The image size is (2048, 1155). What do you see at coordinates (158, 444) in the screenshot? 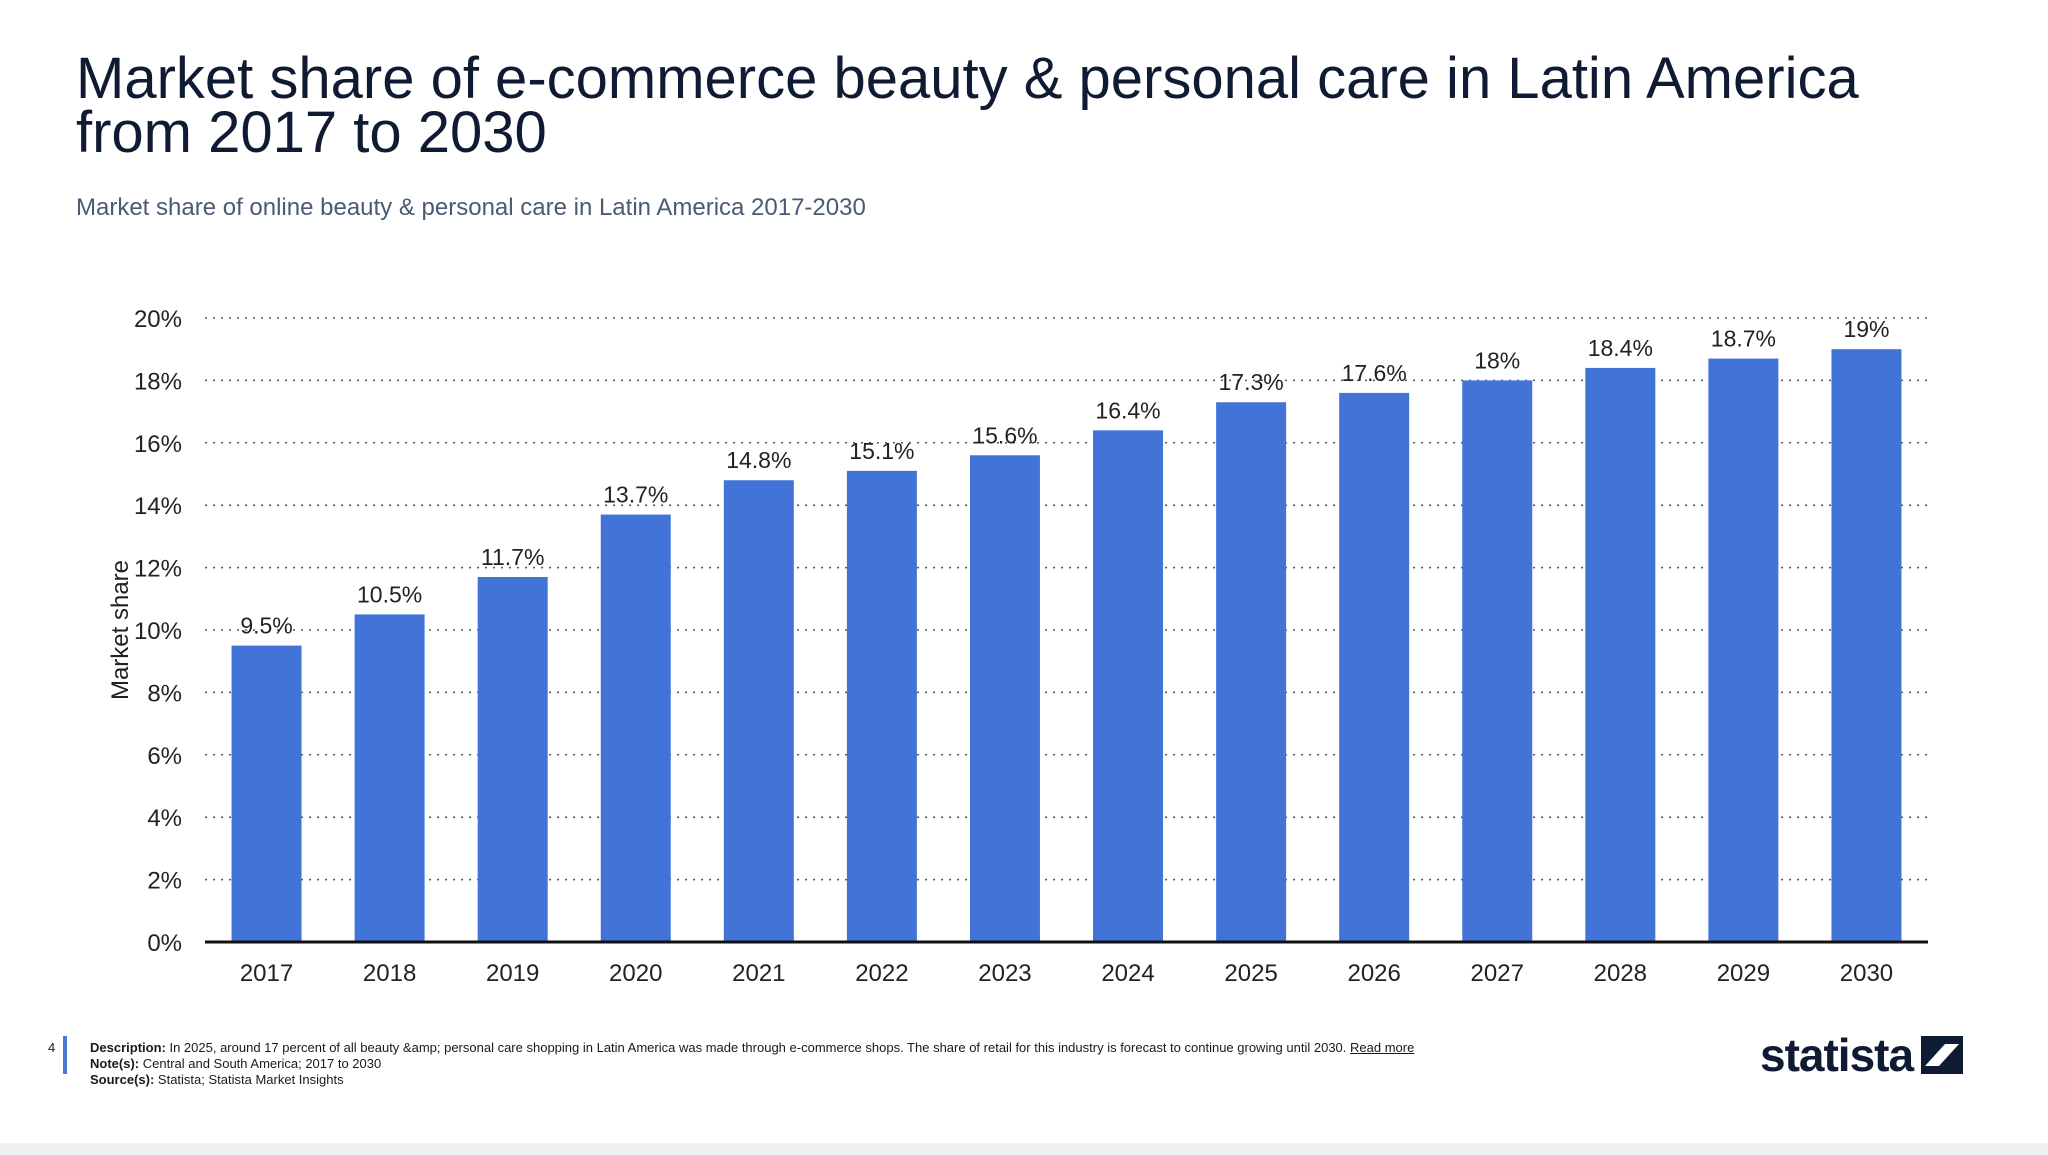
I see `y-tick-label: 16%` at bounding box center [158, 444].